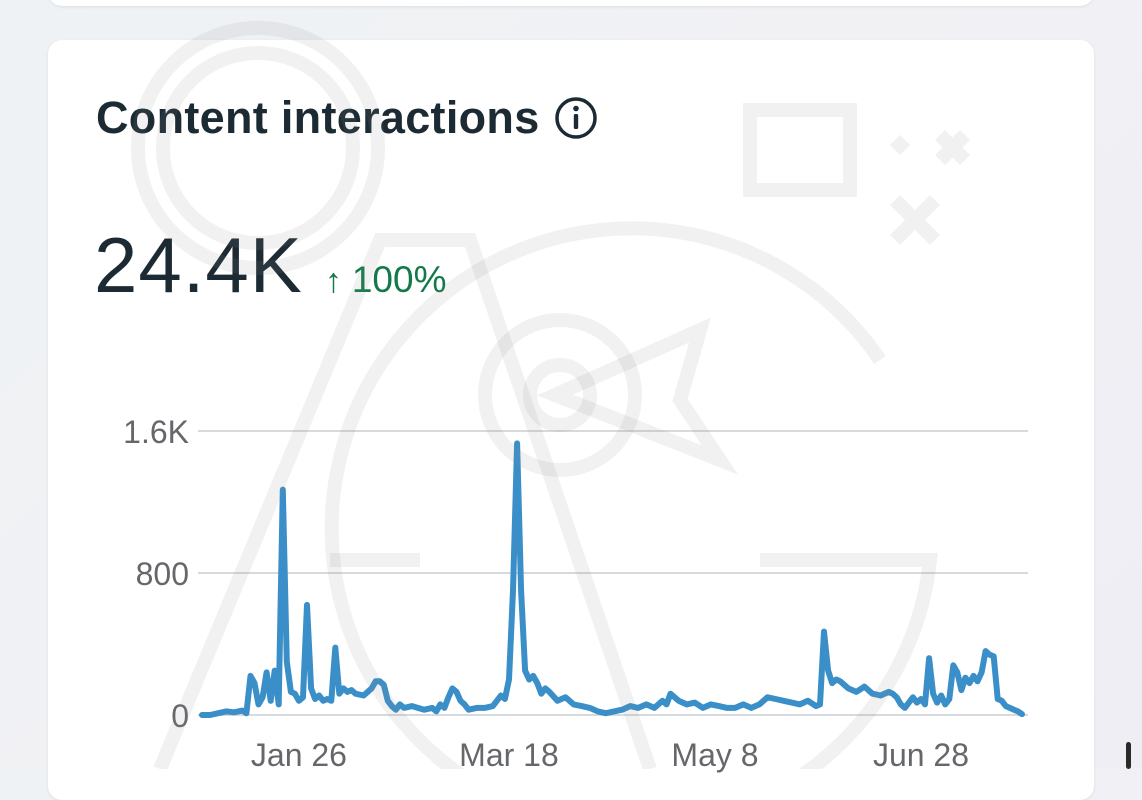 This screenshot has height=800, width=1142. Describe the element at coordinates (198, 265) in the screenshot. I see `metric-value: 24.4K` at that location.